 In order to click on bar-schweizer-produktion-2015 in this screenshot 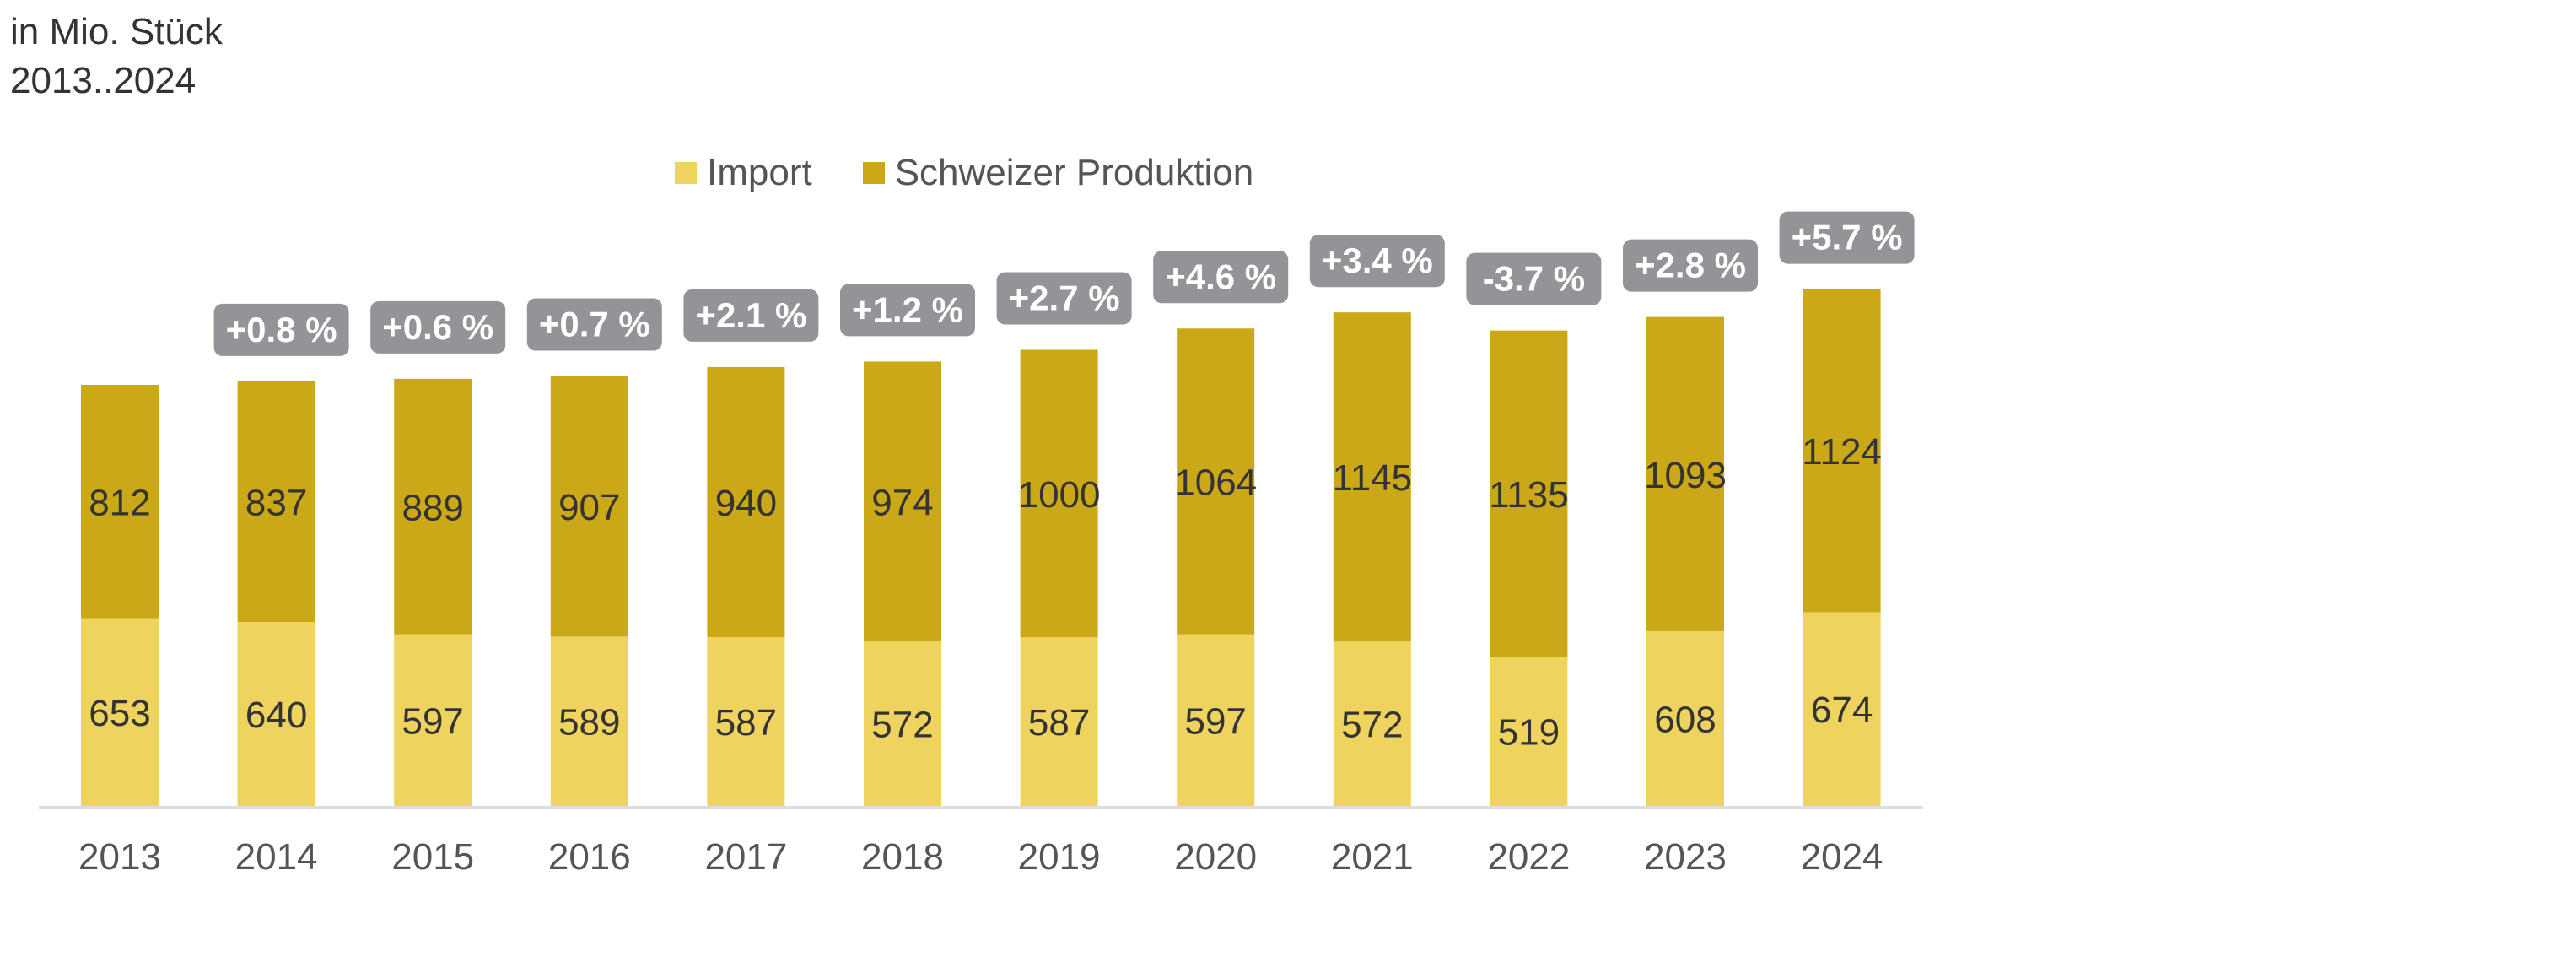, I will do `click(433, 506)`.